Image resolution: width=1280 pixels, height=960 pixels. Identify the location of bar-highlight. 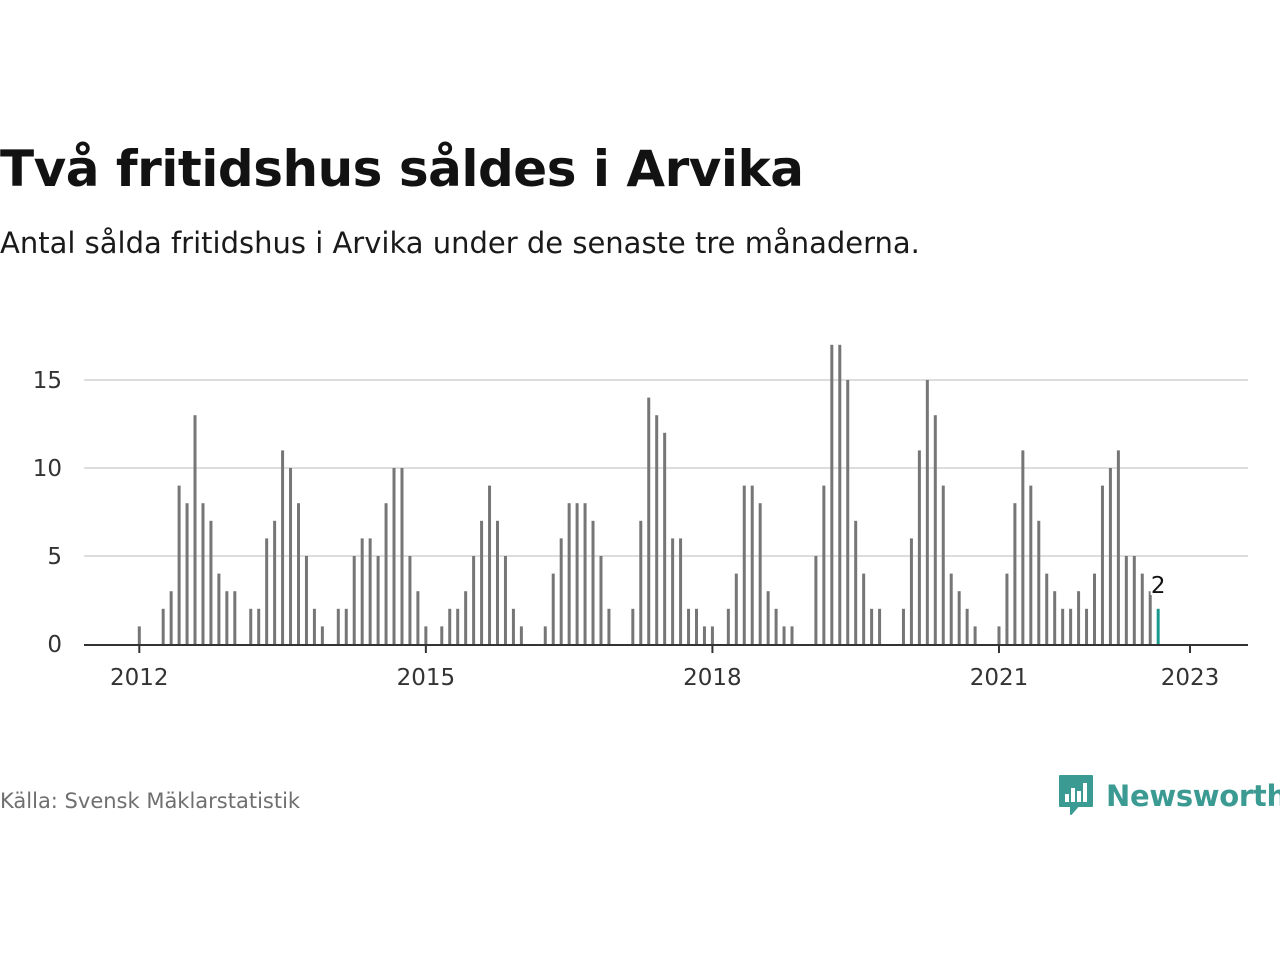
(1158, 626).